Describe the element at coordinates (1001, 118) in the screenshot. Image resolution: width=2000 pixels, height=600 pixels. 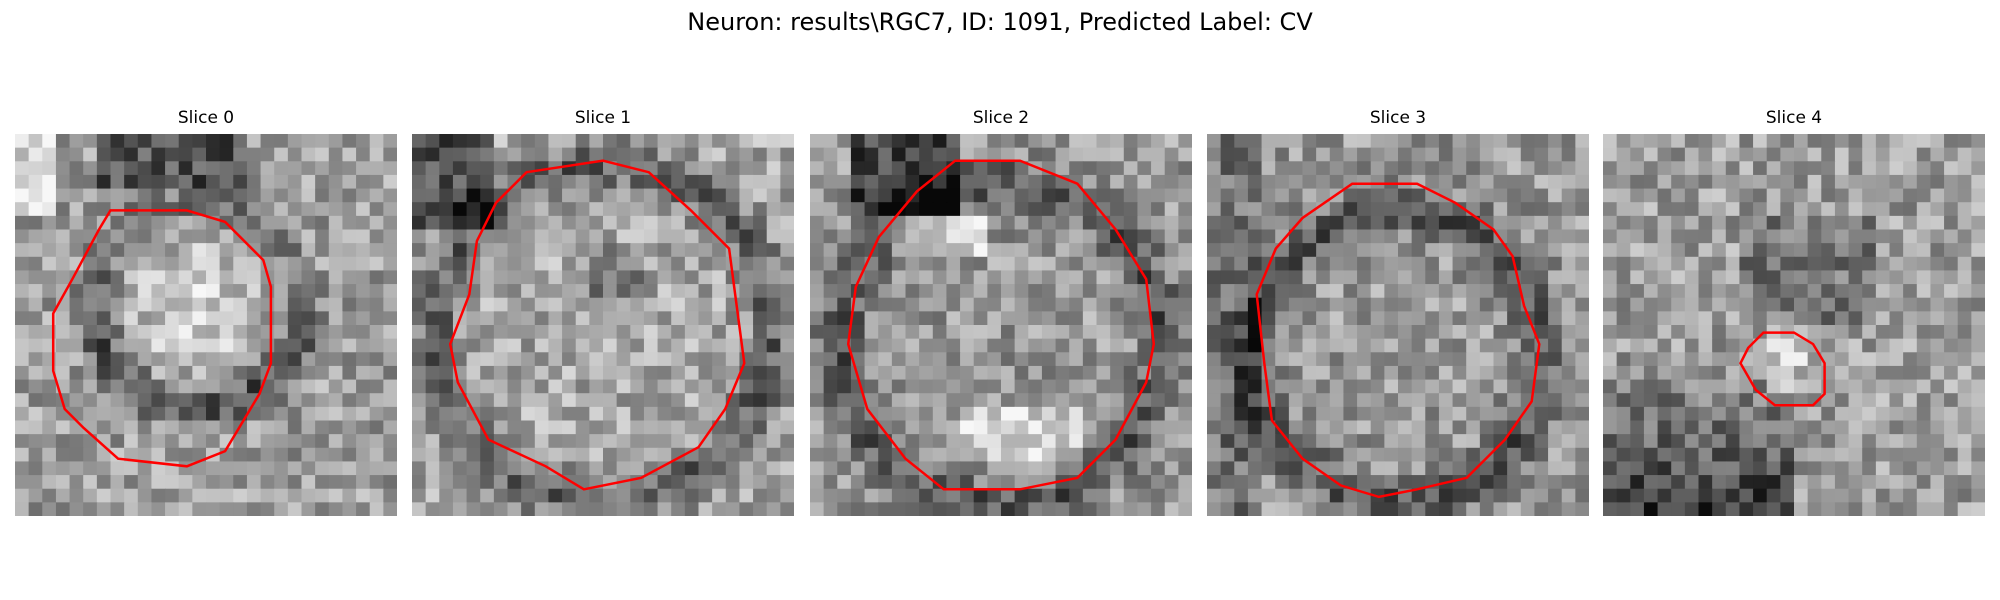
I see `slice-title: Slice 2` at that location.